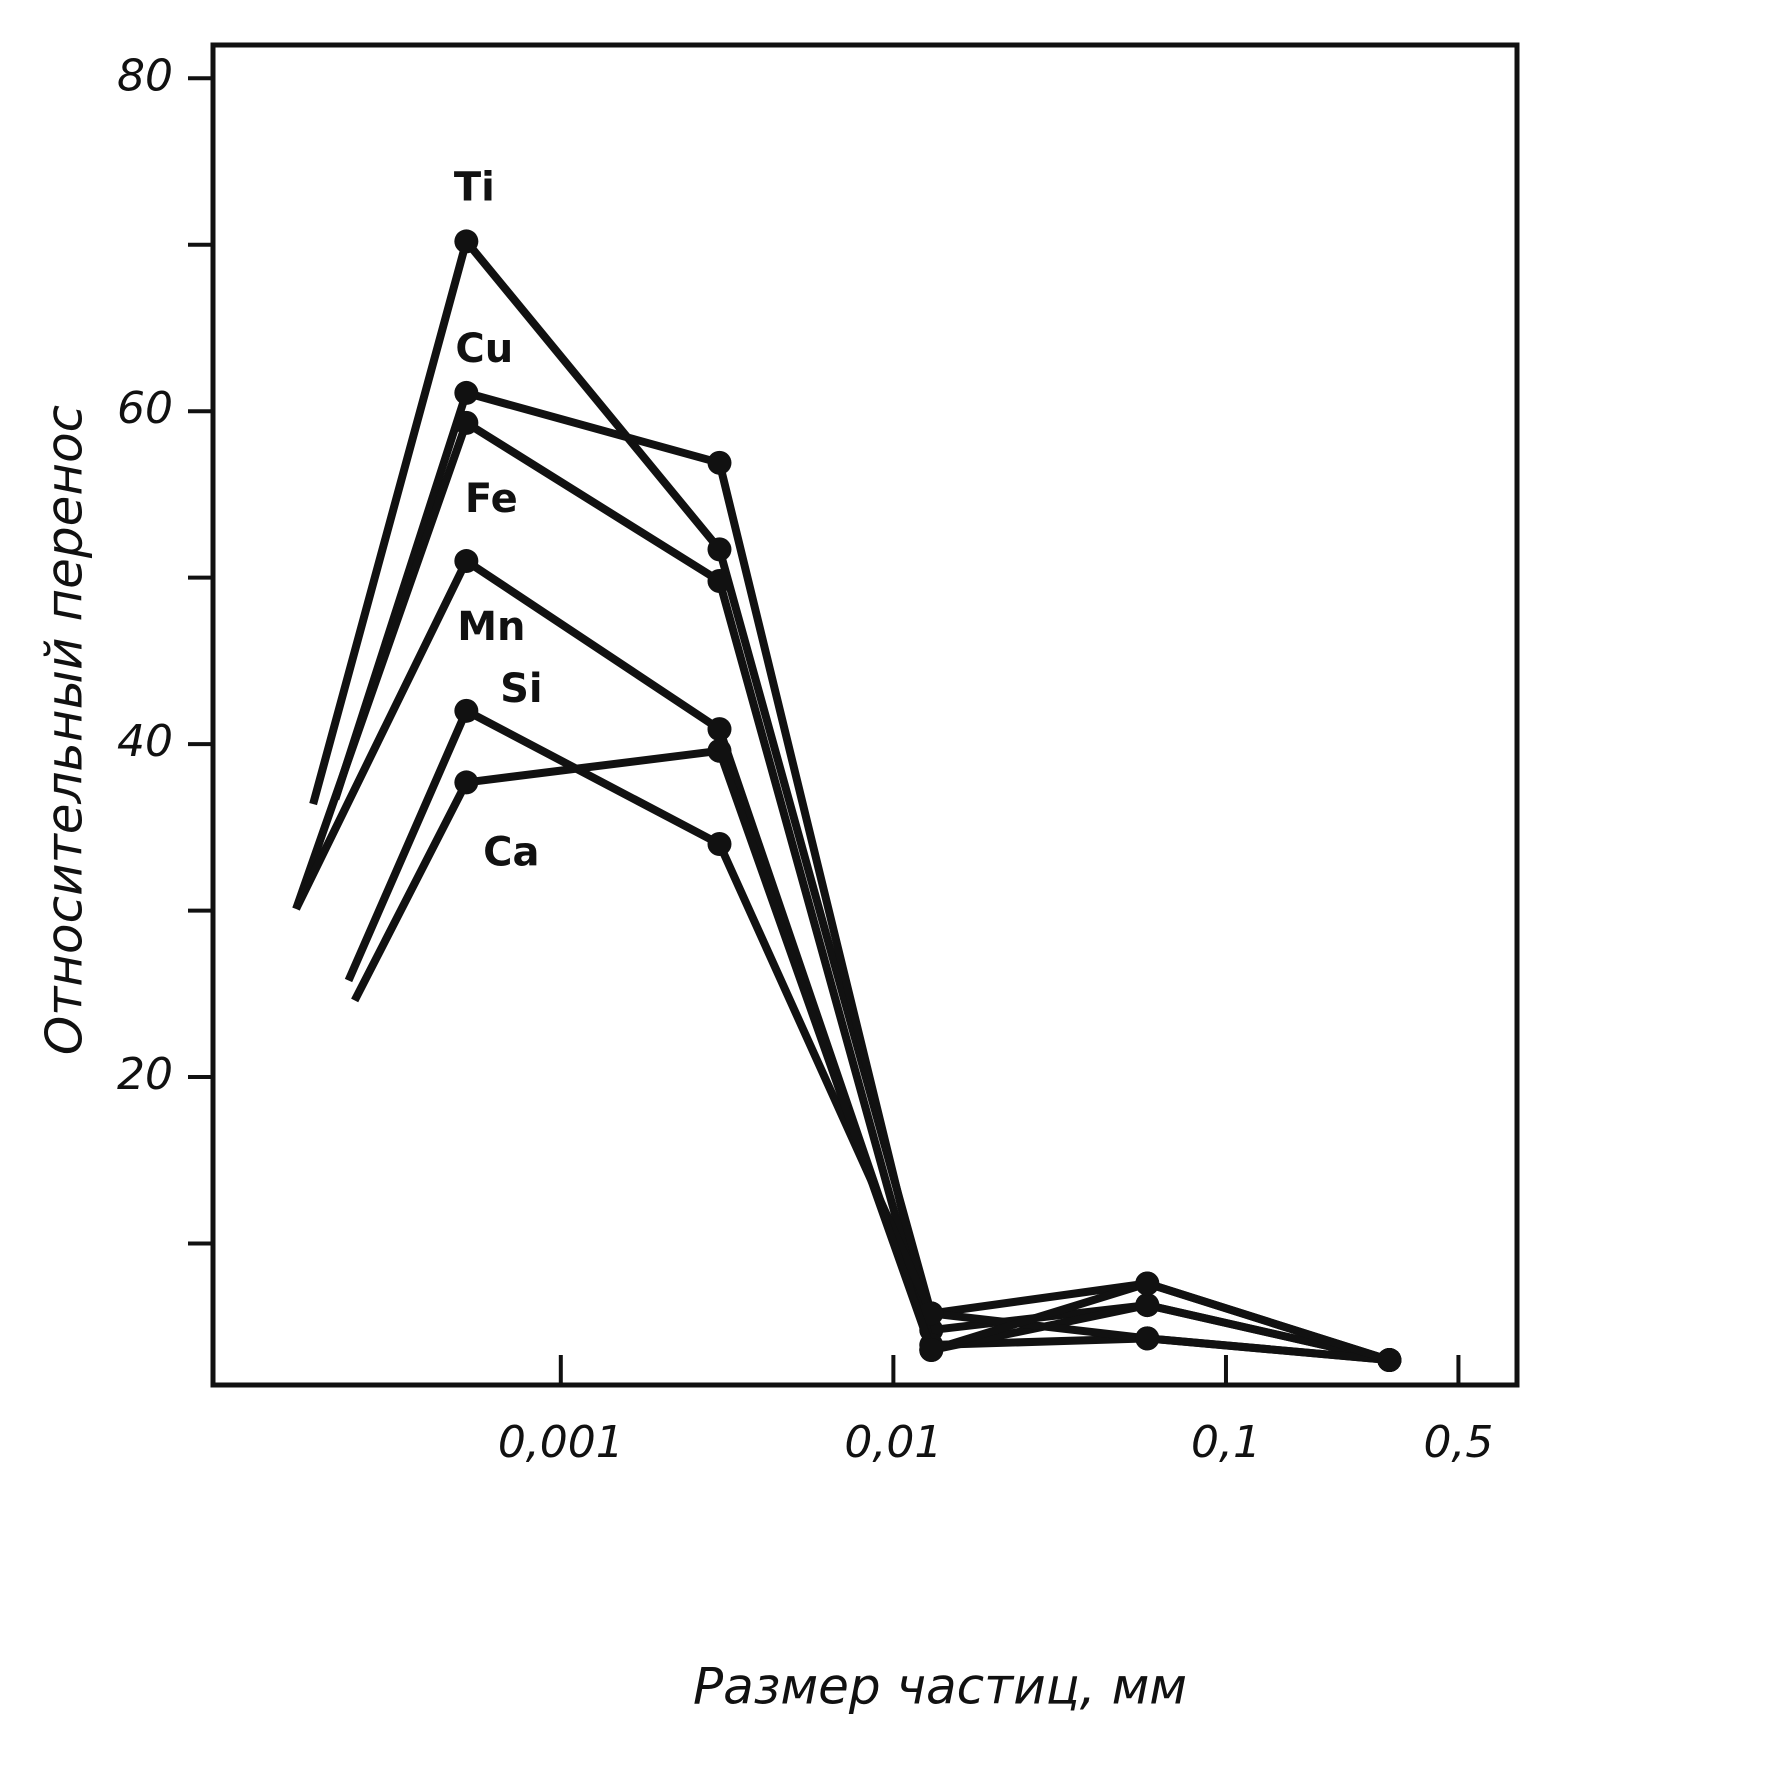 The image size is (1767, 1773). What do you see at coordinates (521, 689) in the screenshot?
I see `series-label: Si` at bounding box center [521, 689].